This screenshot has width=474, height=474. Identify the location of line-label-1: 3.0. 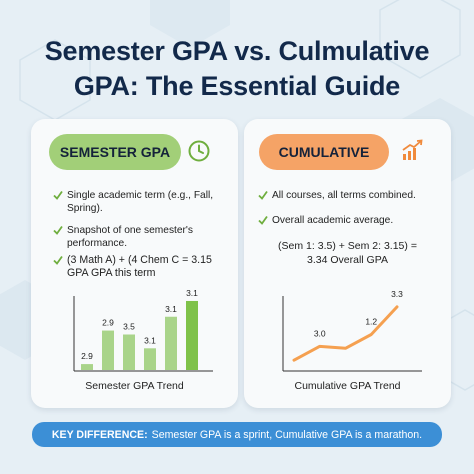
(320, 333).